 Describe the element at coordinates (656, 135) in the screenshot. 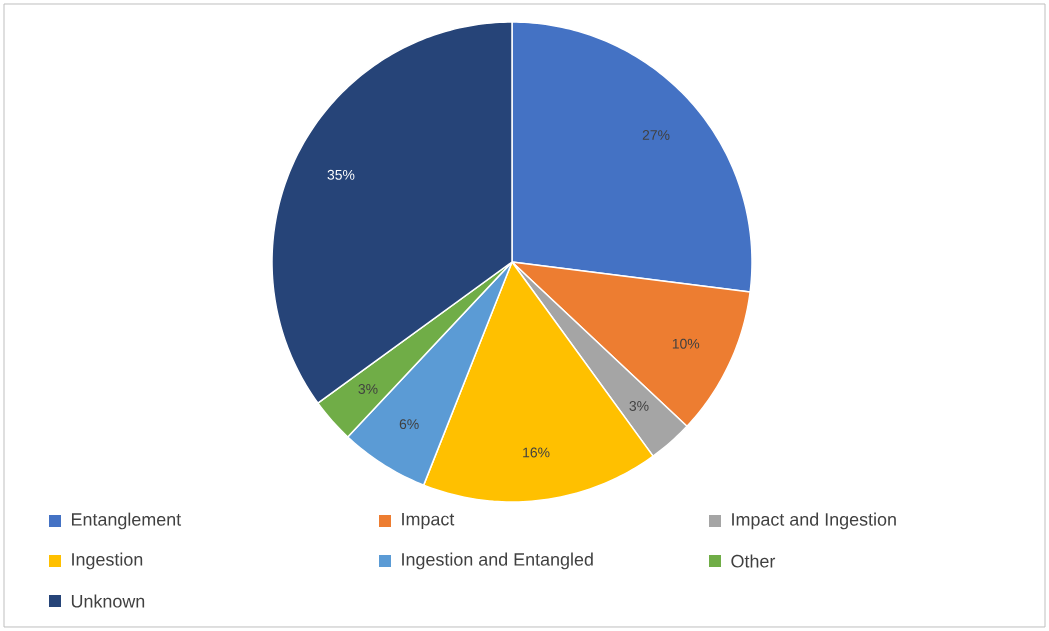

I see `data-label: 27%` at that location.